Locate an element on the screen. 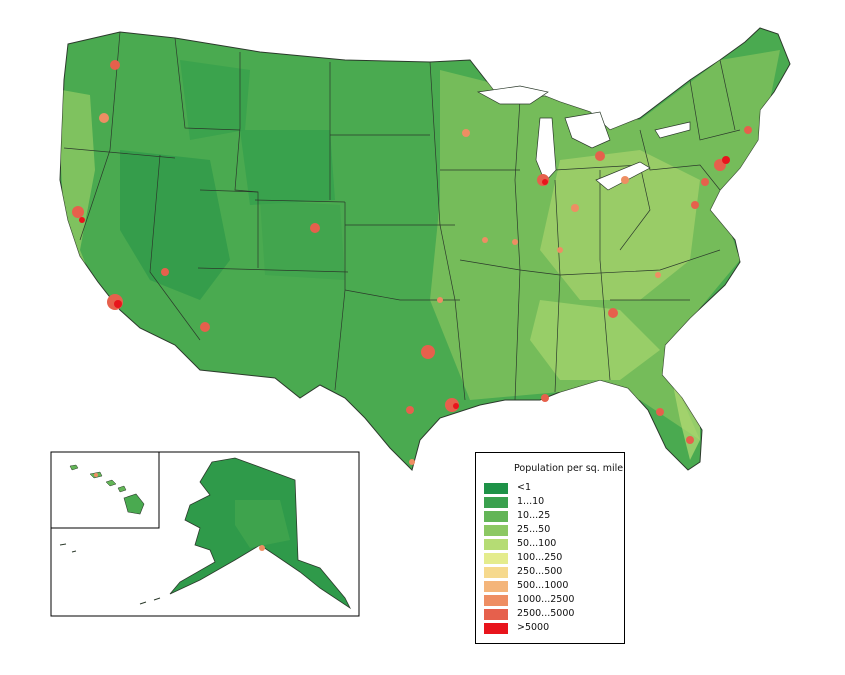  legend-item: >5000 is located at coordinates (551, 628).